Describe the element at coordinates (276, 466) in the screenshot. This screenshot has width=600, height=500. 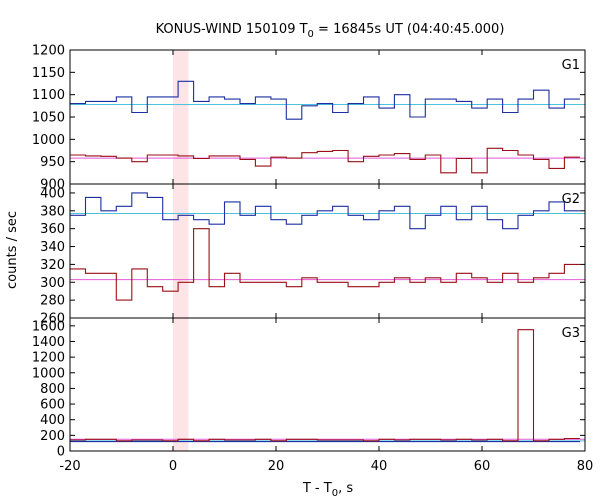
I see `x-tick-label: 20` at that location.